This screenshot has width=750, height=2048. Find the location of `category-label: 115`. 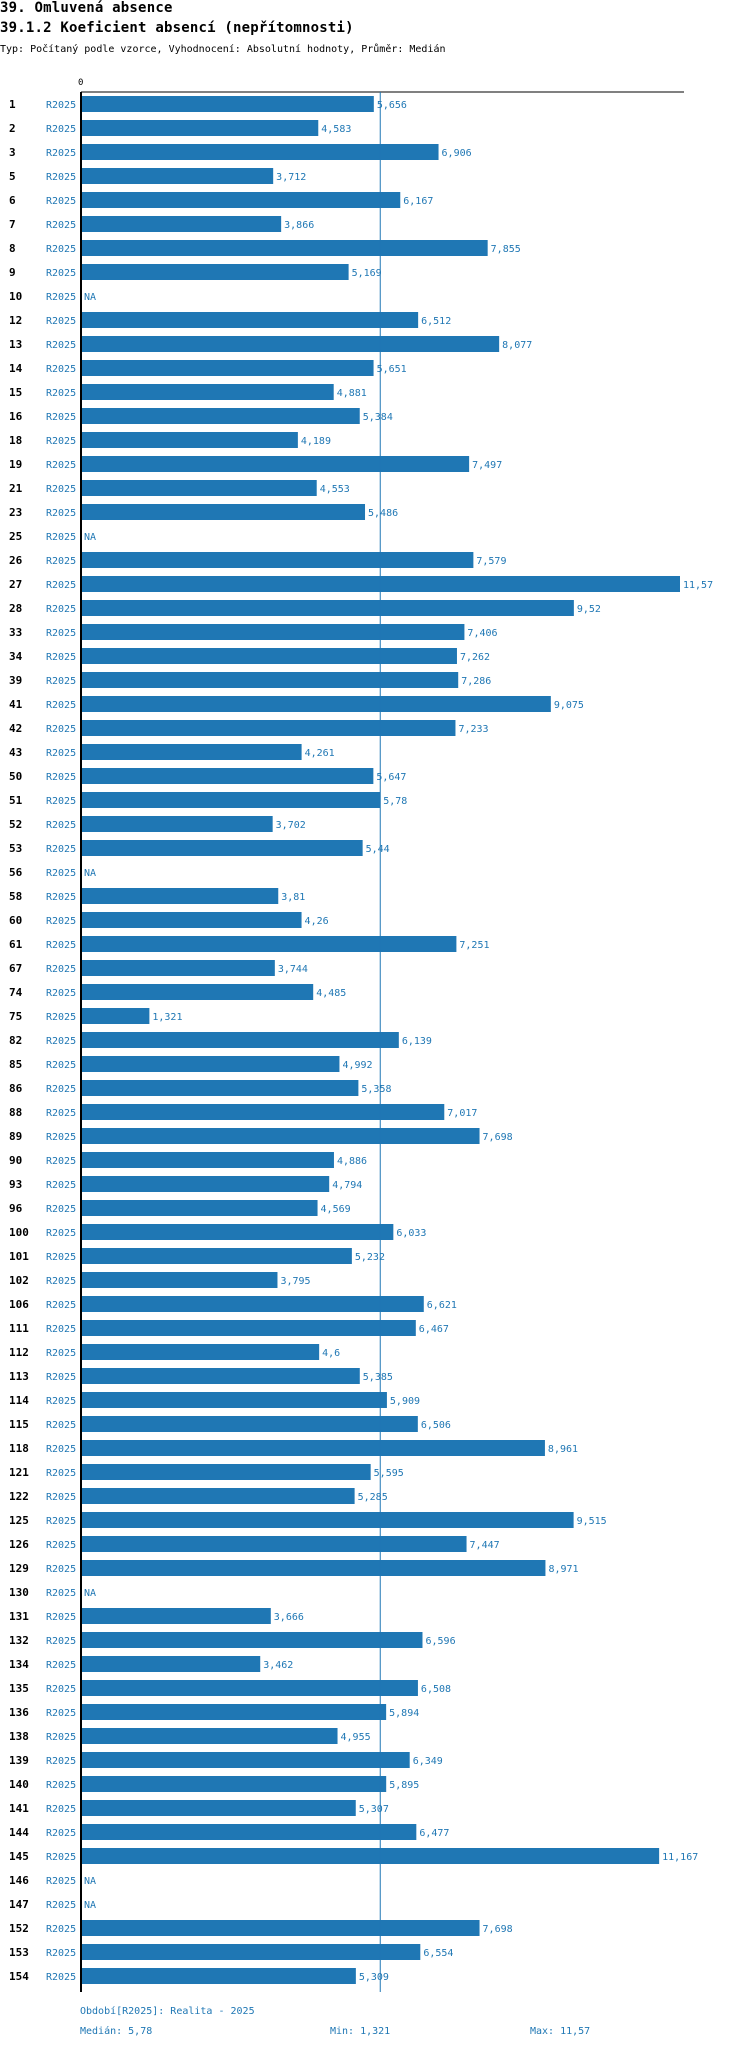

category-label: 115 is located at coordinates (19, 1424).